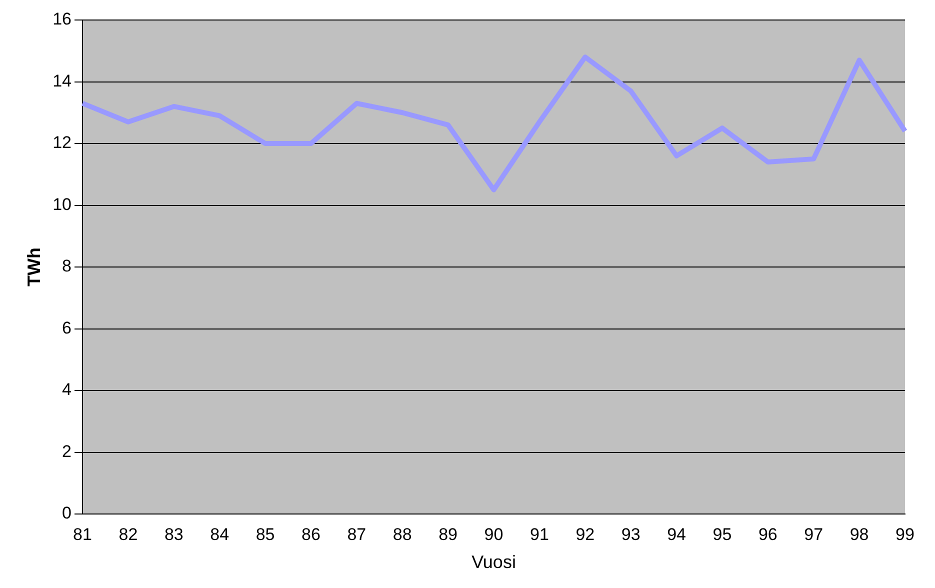 This screenshot has height=588, width=935. Describe the element at coordinates (859, 534) in the screenshot. I see `x-tick-label: 98` at that location.